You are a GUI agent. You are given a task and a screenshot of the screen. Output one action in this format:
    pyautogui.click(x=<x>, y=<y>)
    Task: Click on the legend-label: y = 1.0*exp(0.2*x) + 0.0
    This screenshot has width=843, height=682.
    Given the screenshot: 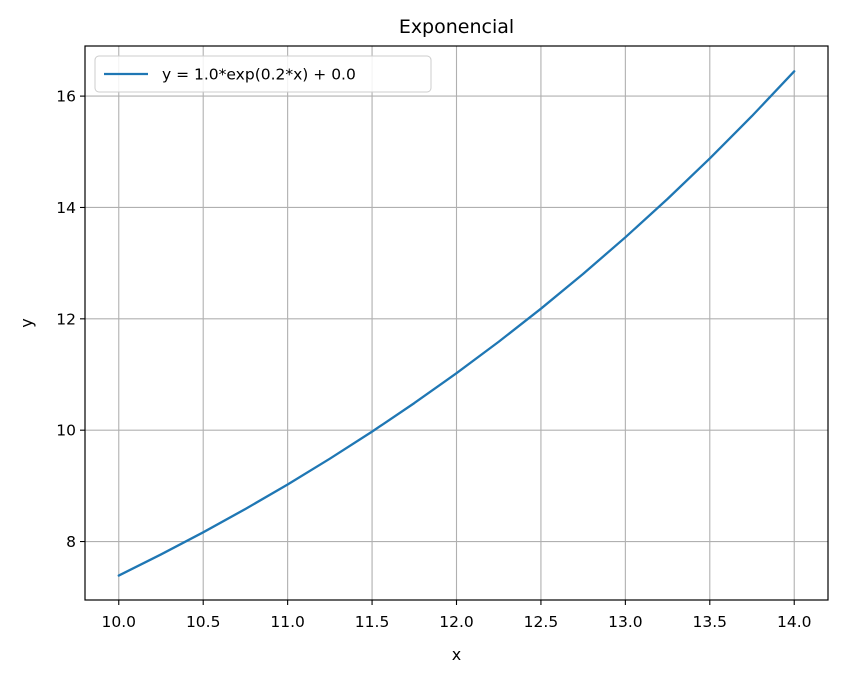 What is the action you would take?
    pyautogui.click(x=259, y=75)
    